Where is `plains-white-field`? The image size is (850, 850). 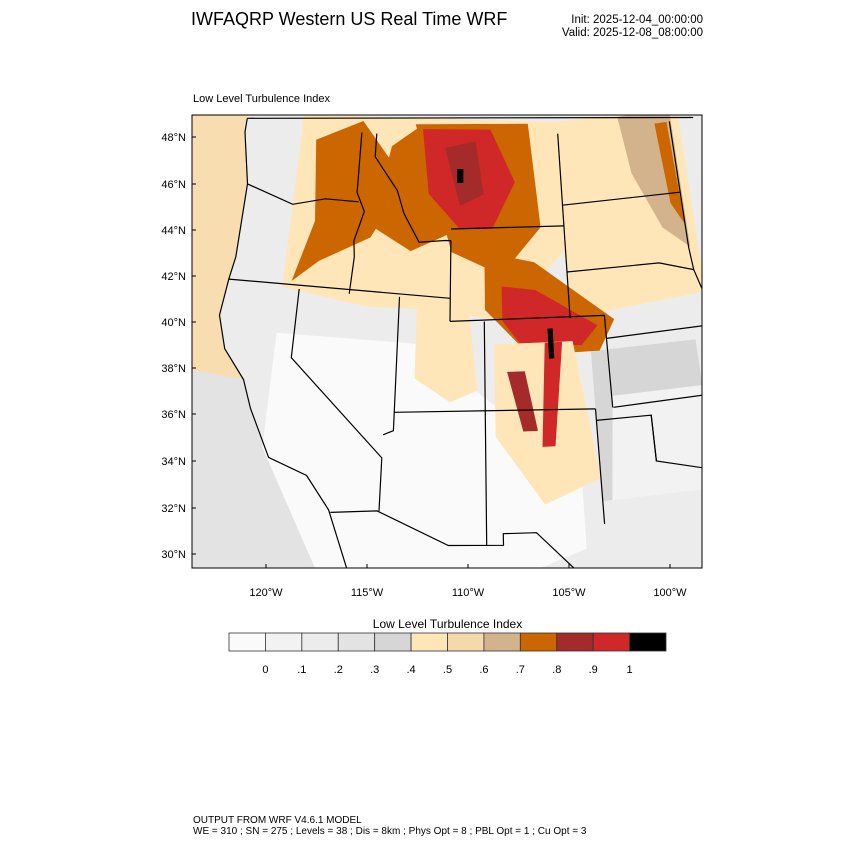
plains-white-field is located at coordinates (657, 443).